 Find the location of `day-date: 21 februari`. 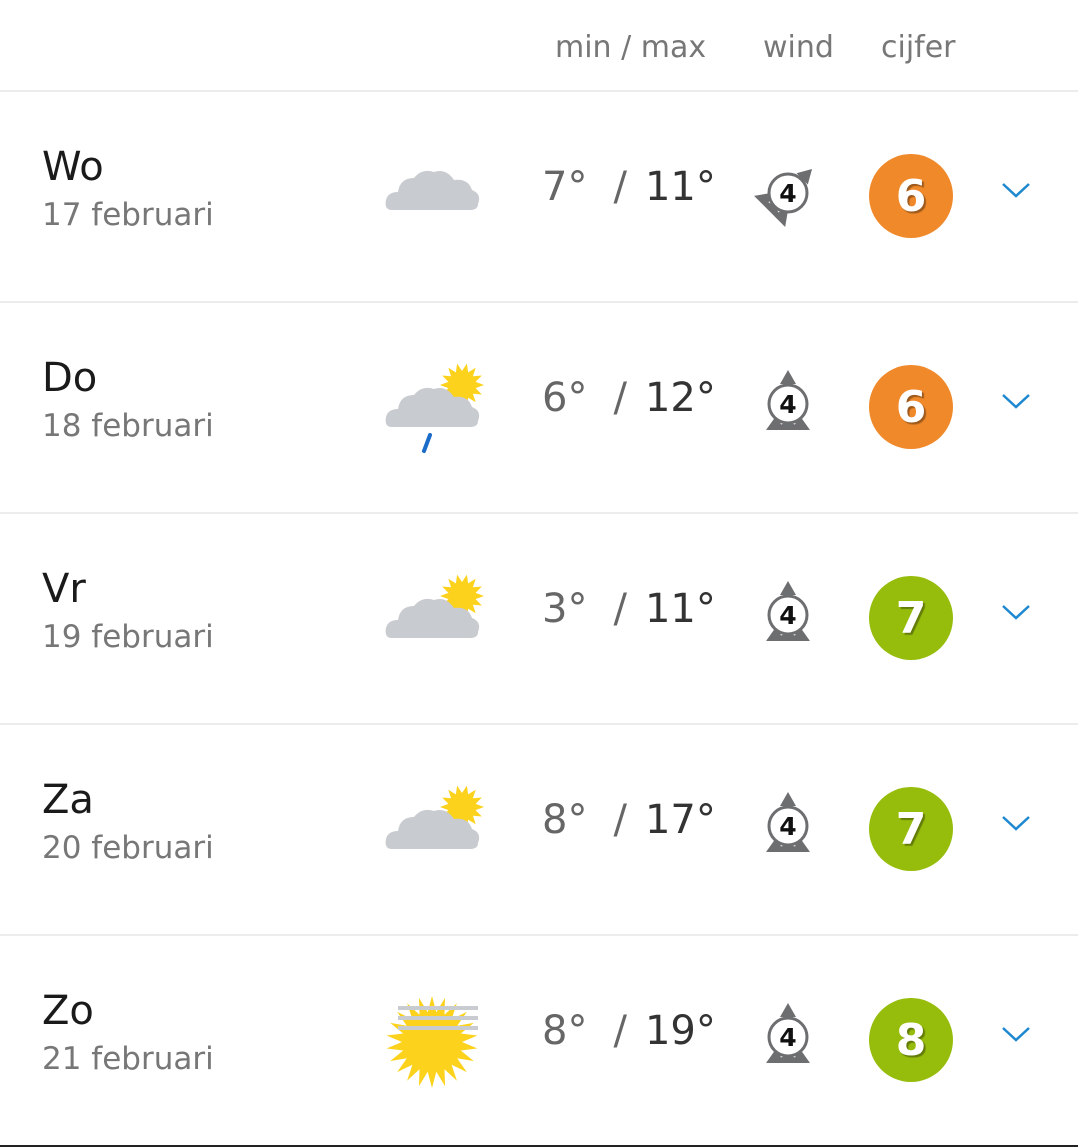

day-date: 21 februari is located at coordinates (128, 1059).